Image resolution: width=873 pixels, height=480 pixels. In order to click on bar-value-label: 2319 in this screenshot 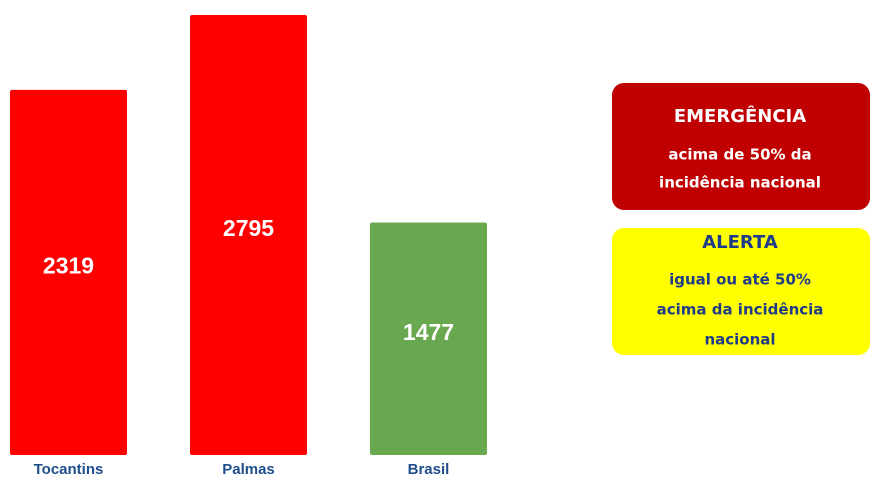, I will do `click(68, 266)`.